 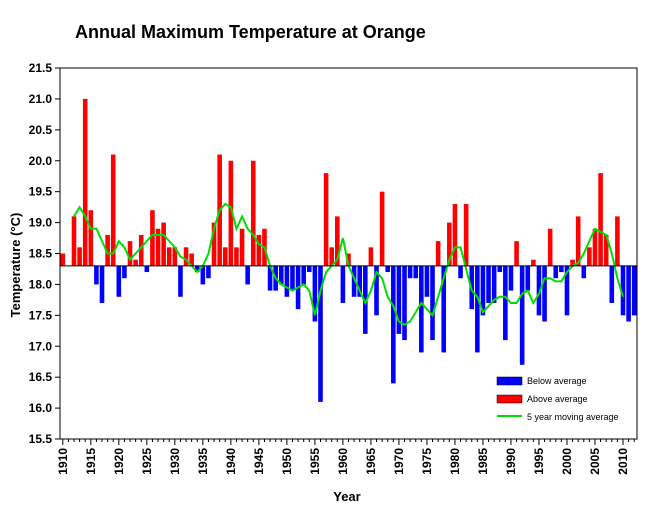 What do you see at coordinates (557, 381) in the screenshot?
I see `legend-label-below: Below average` at bounding box center [557, 381].